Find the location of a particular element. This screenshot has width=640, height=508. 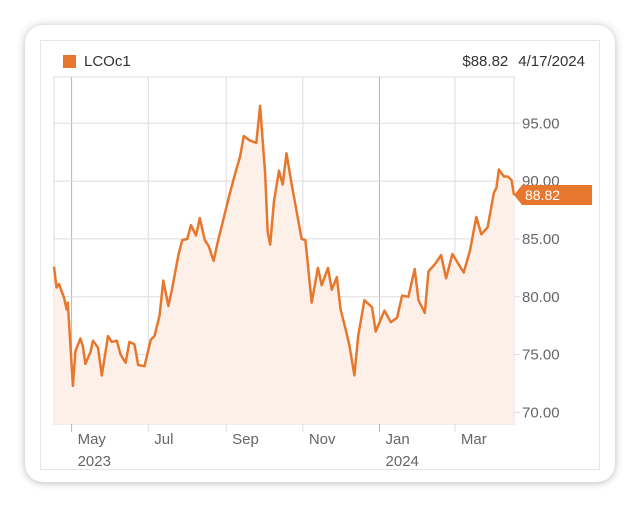

quote-header: $88.82 4/17/2024 is located at coordinates (523, 61).